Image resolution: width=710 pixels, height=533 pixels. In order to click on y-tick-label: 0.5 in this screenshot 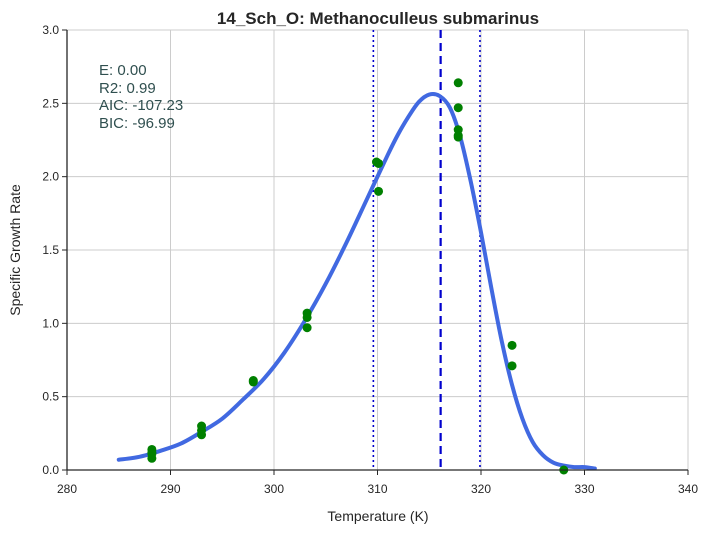, I will do `click(50, 397)`.